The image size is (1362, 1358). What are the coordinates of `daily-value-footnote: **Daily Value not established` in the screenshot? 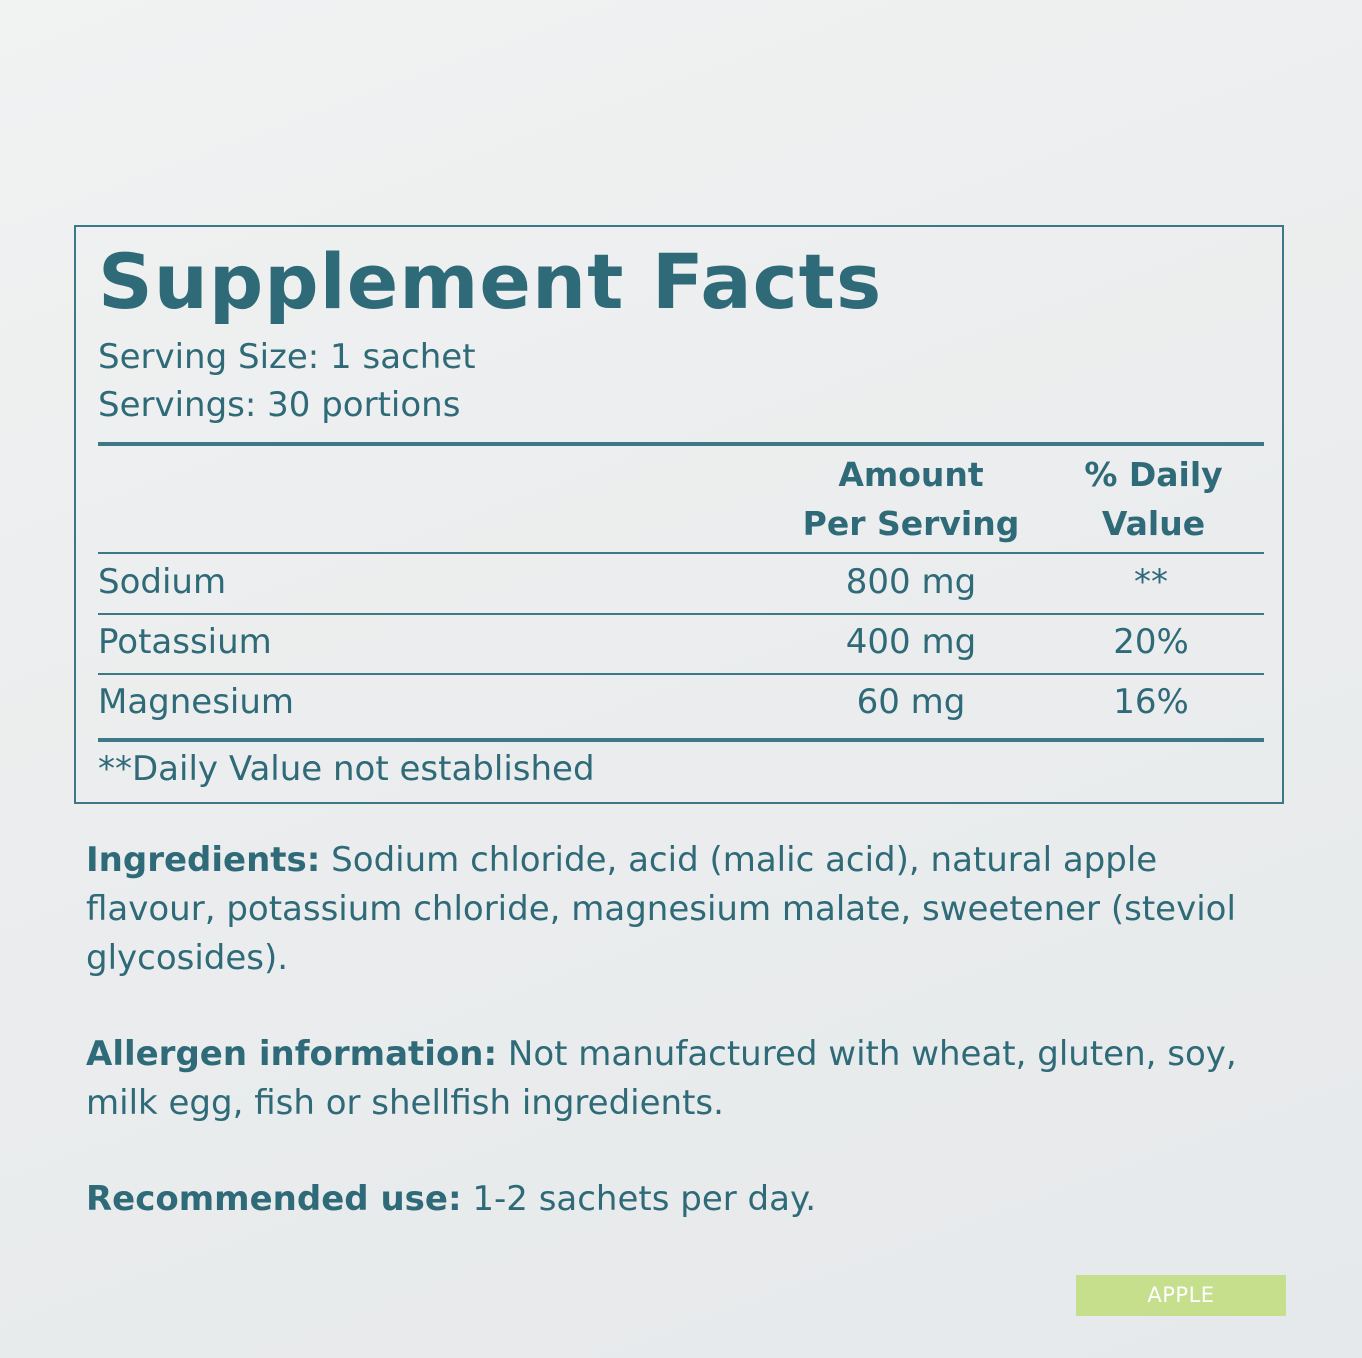 It's located at (346, 769).